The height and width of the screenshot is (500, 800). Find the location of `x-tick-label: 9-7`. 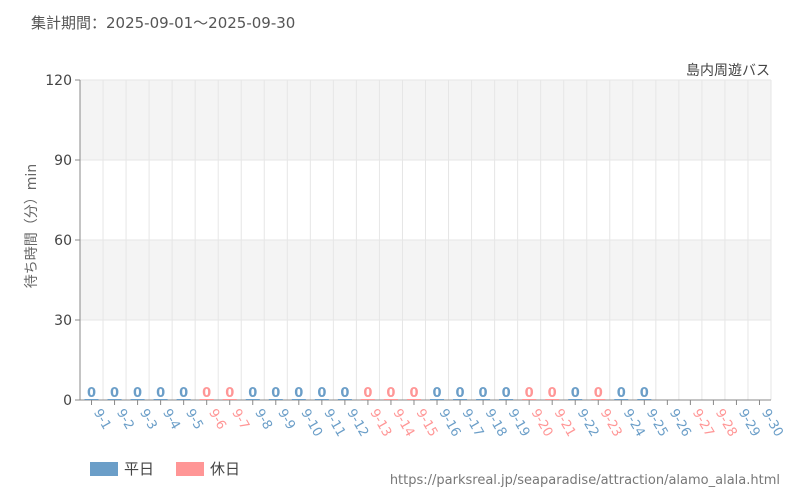

x-tick-label: 9-7 is located at coordinates (240, 420).